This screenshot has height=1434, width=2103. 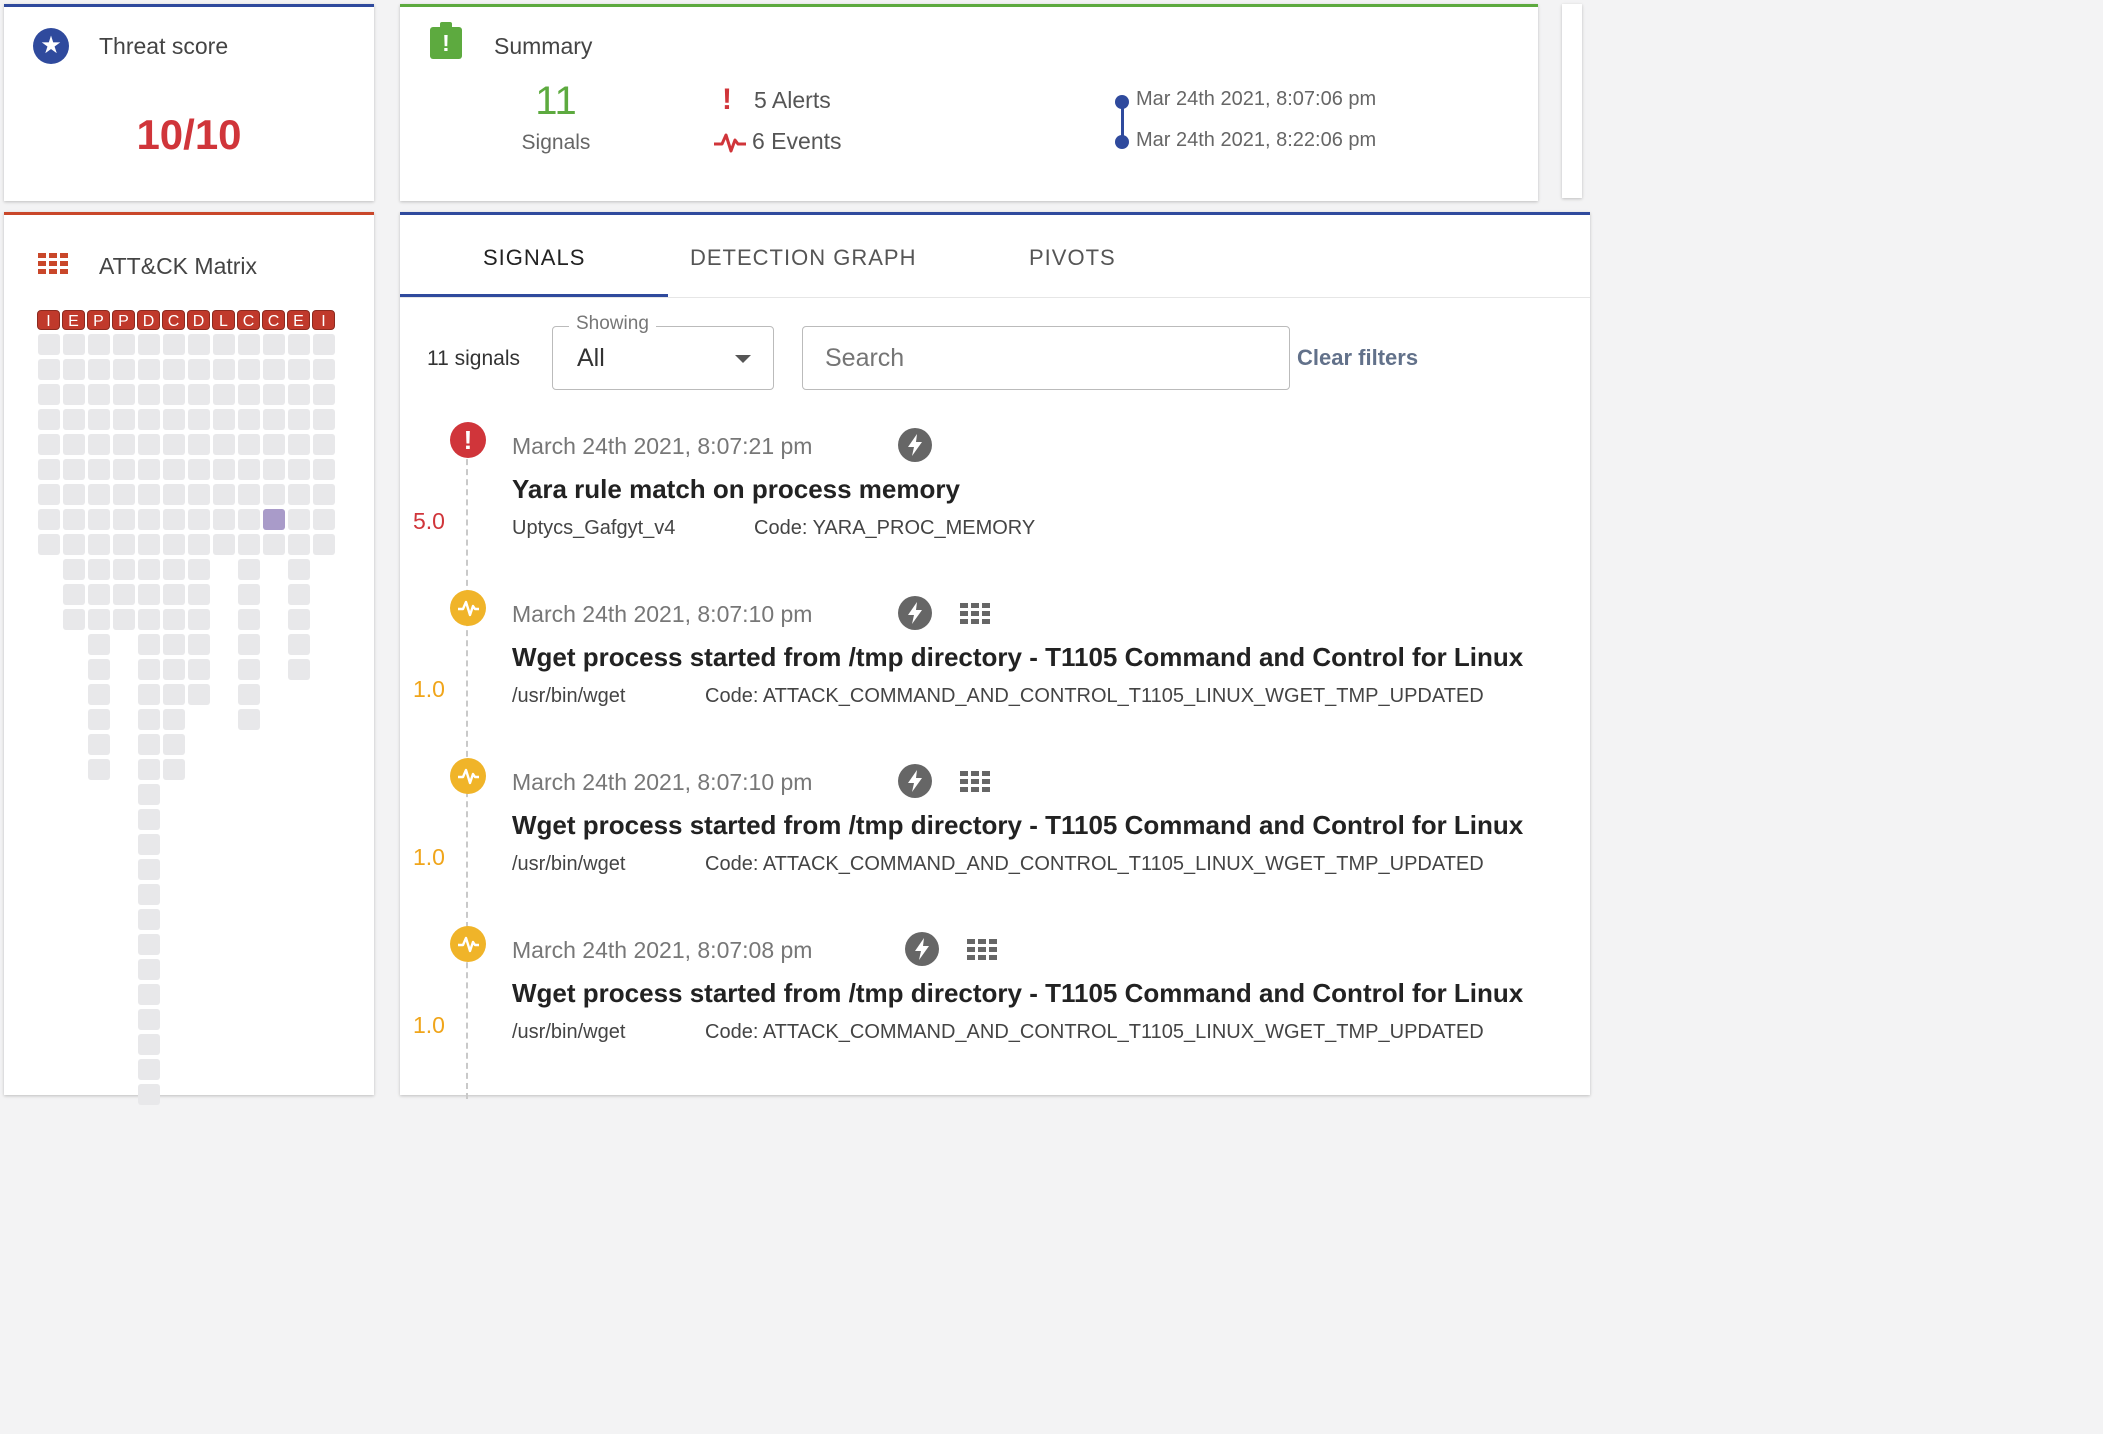 What do you see at coordinates (803, 257) in the screenshot?
I see `tab-detection-graph: DETECTION GRAPH` at bounding box center [803, 257].